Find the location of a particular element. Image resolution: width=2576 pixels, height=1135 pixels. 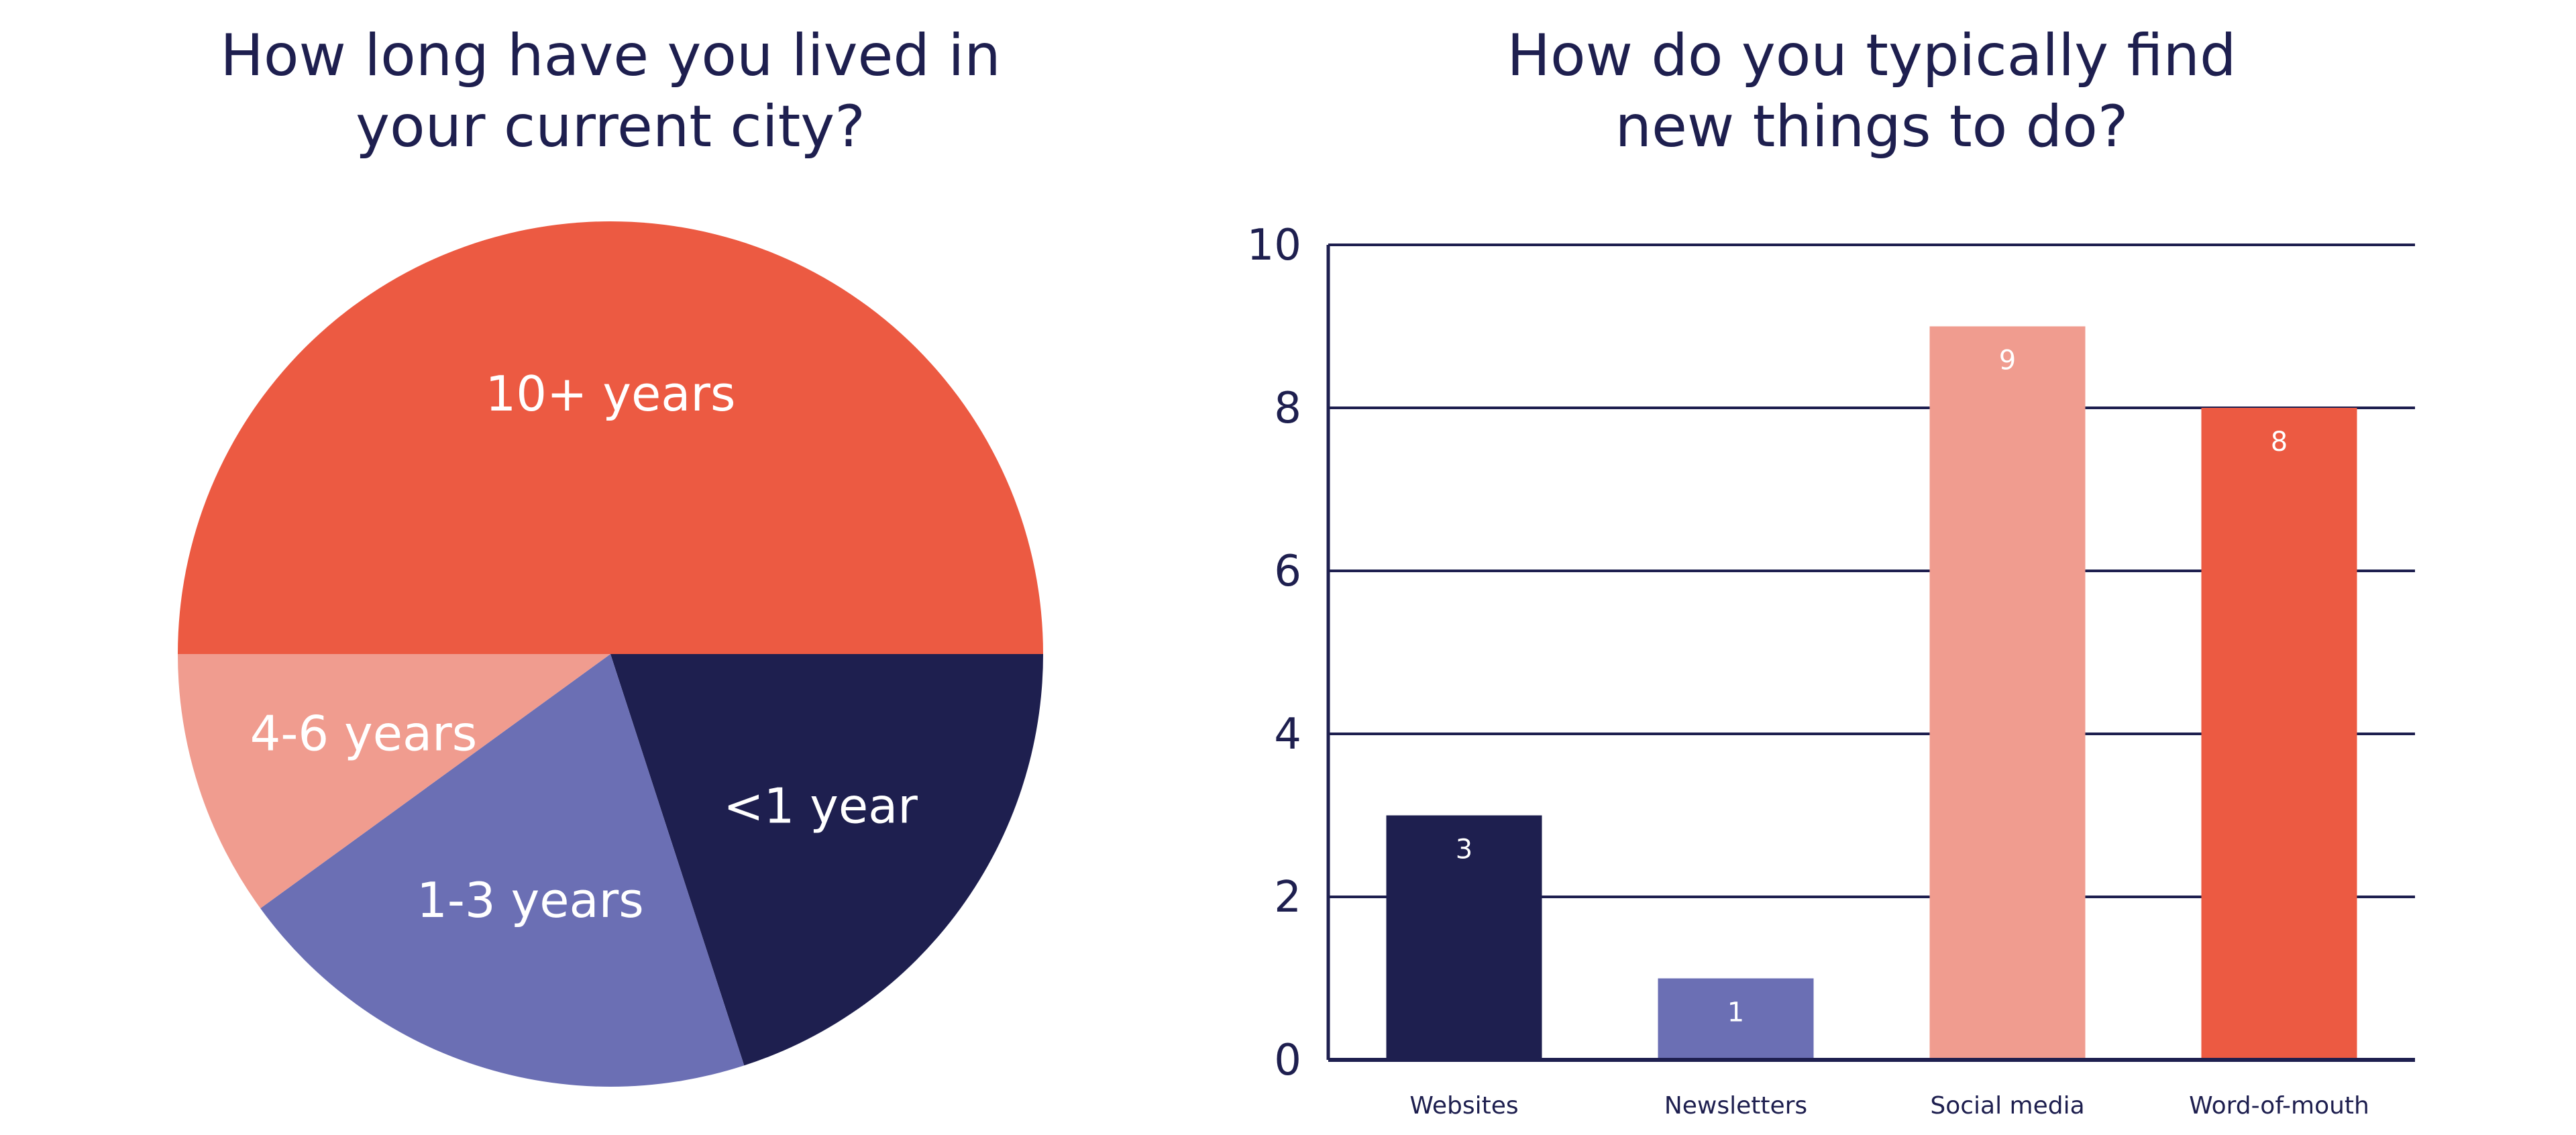

y-tick-8: 8 is located at coordinates (1287, 409).